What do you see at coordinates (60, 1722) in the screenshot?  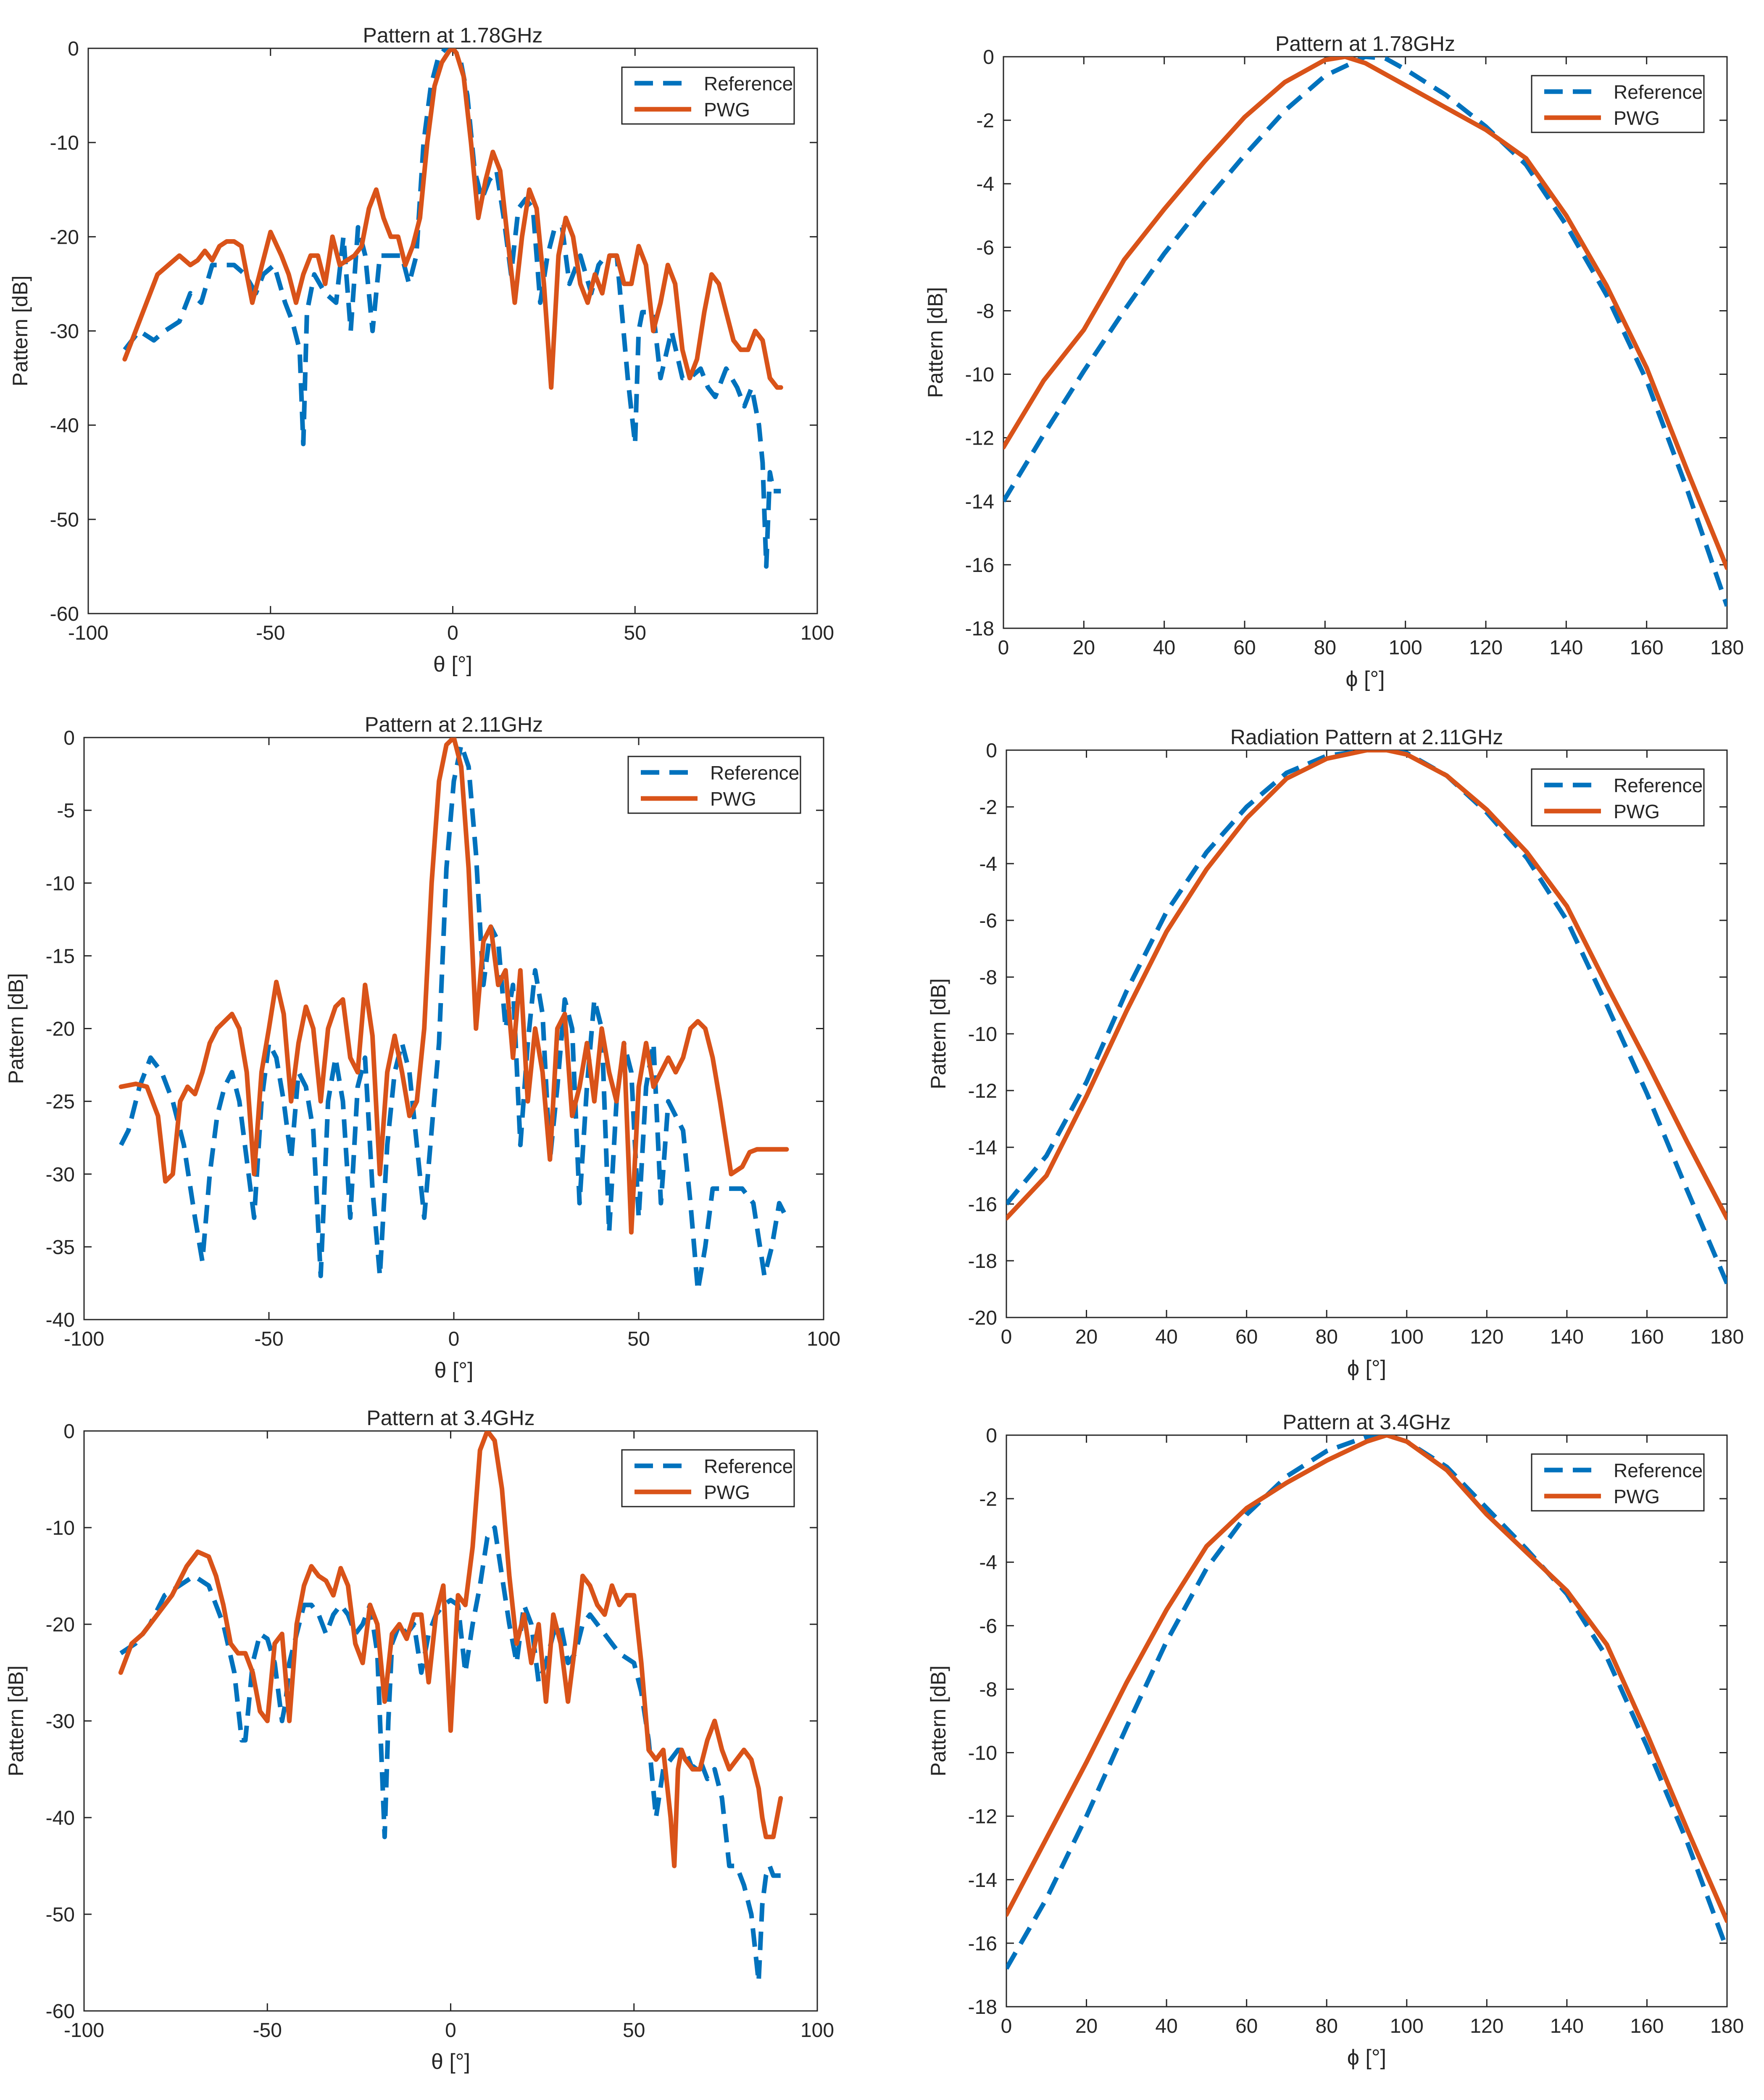 I see `y-tick-label: -30` at bounding box center [60, 1722].